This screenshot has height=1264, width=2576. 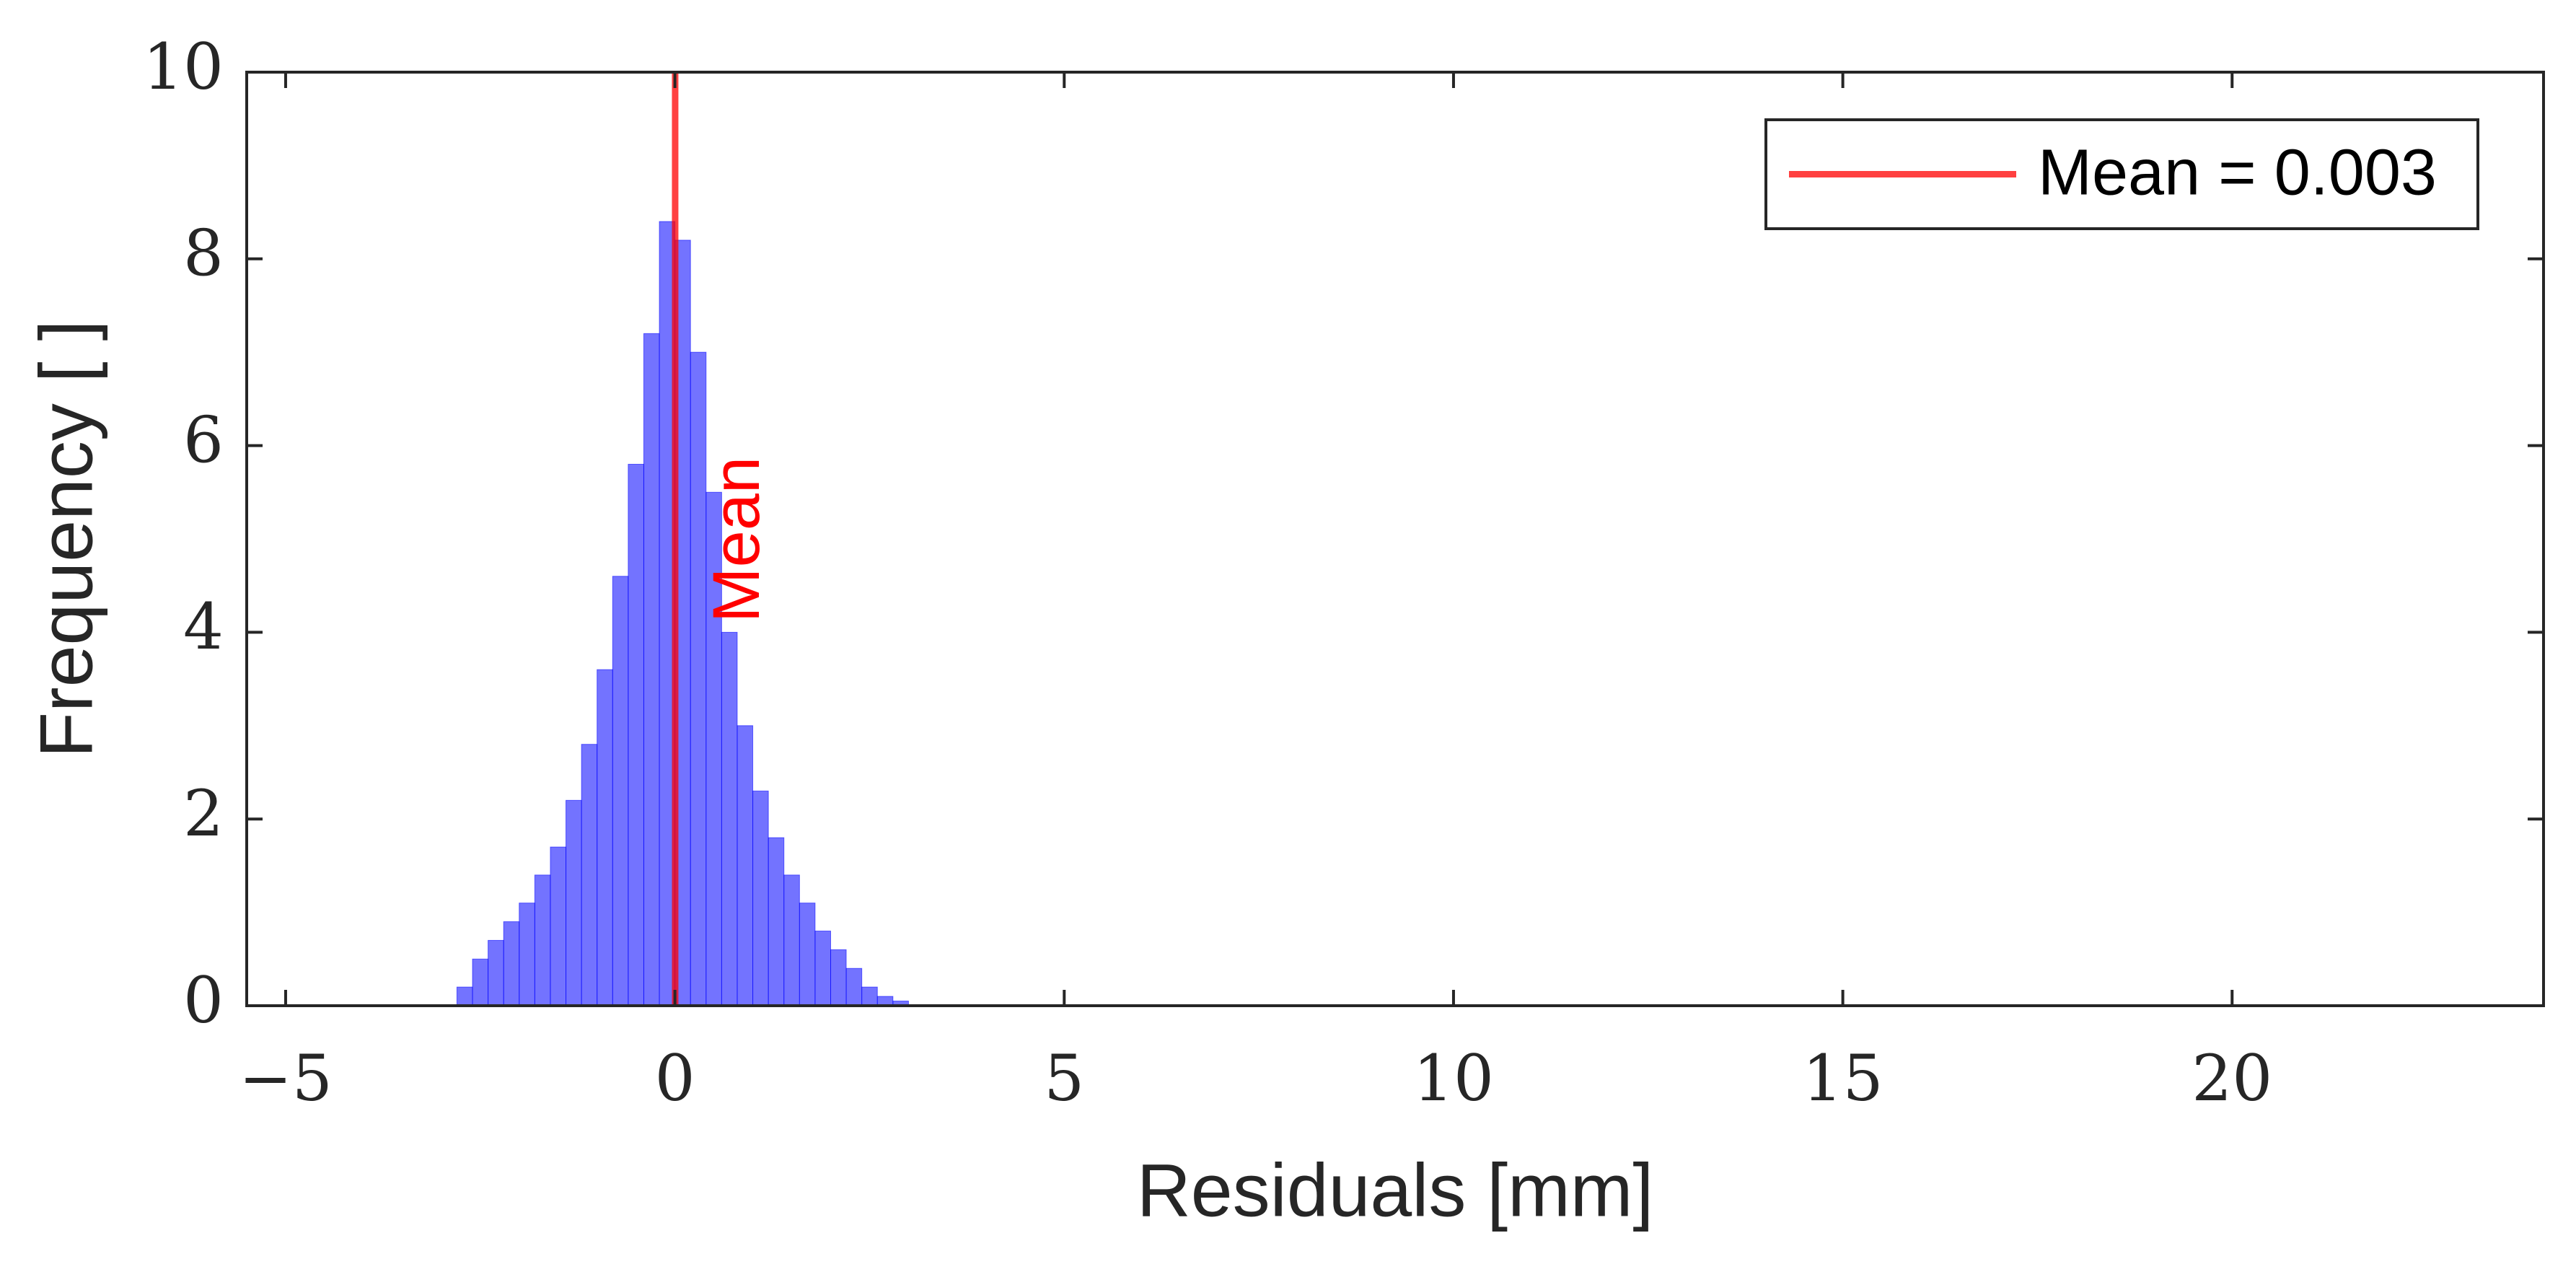 What do you see at coordinates (203, 253) in the screenshot?
I see `y-tick-label: 8` at bounding box center [203, 253].